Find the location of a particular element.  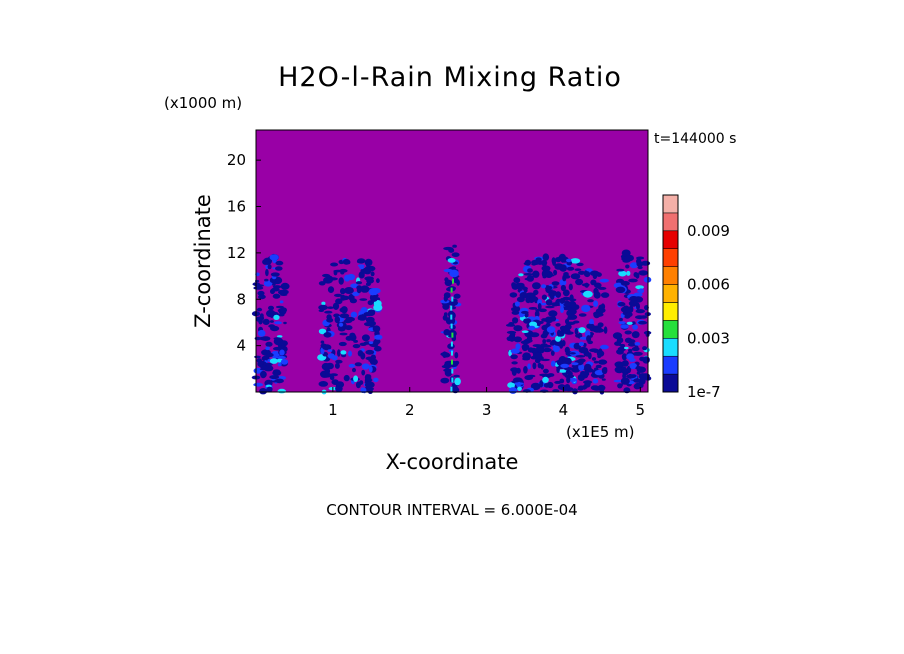

rain-region is located at coordinates (270, 324).